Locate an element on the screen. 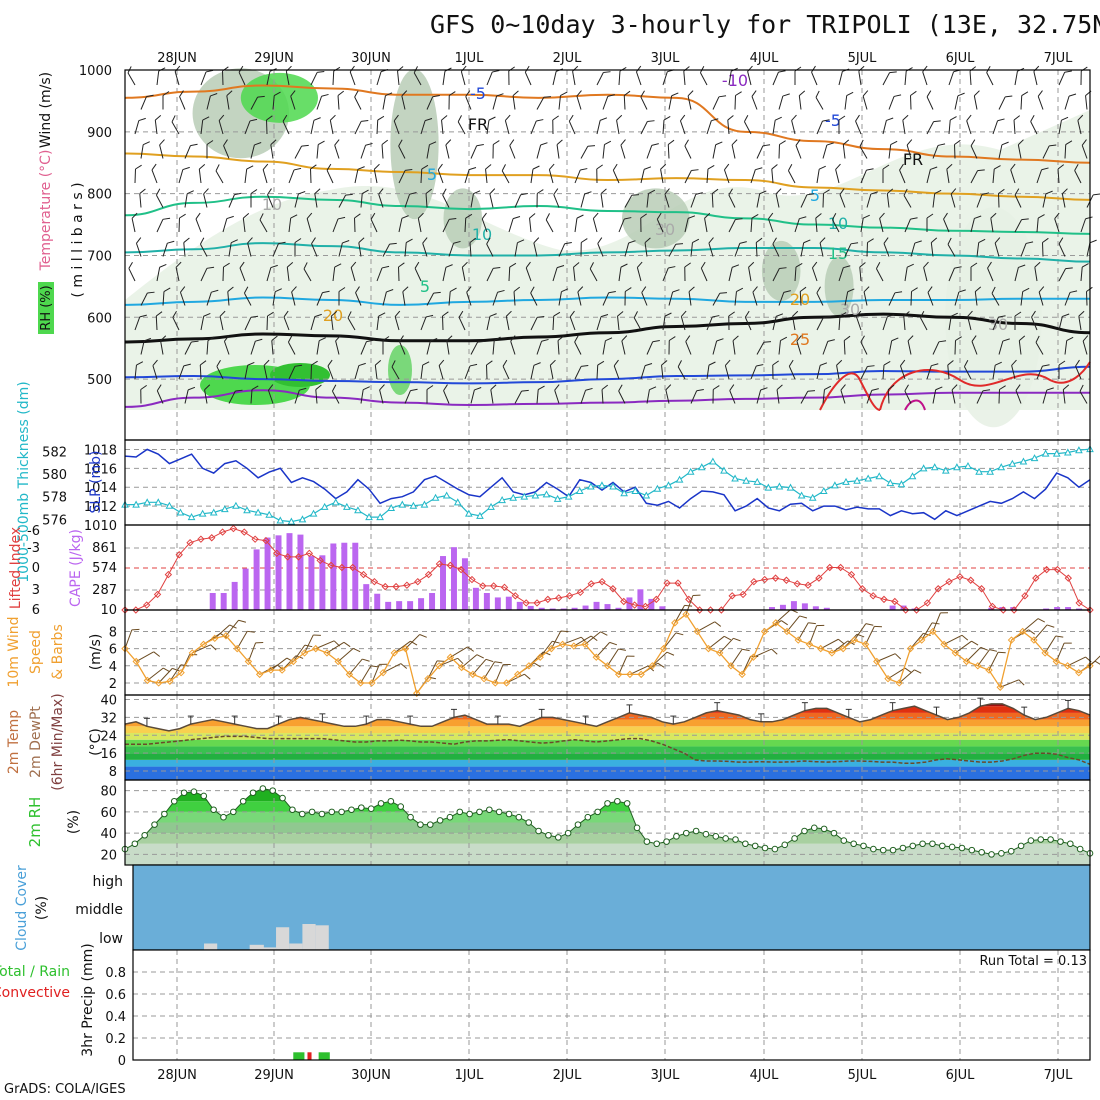 The image size is (1100, 1100). rh-tick: 40 is located at coordinates (108, 834).